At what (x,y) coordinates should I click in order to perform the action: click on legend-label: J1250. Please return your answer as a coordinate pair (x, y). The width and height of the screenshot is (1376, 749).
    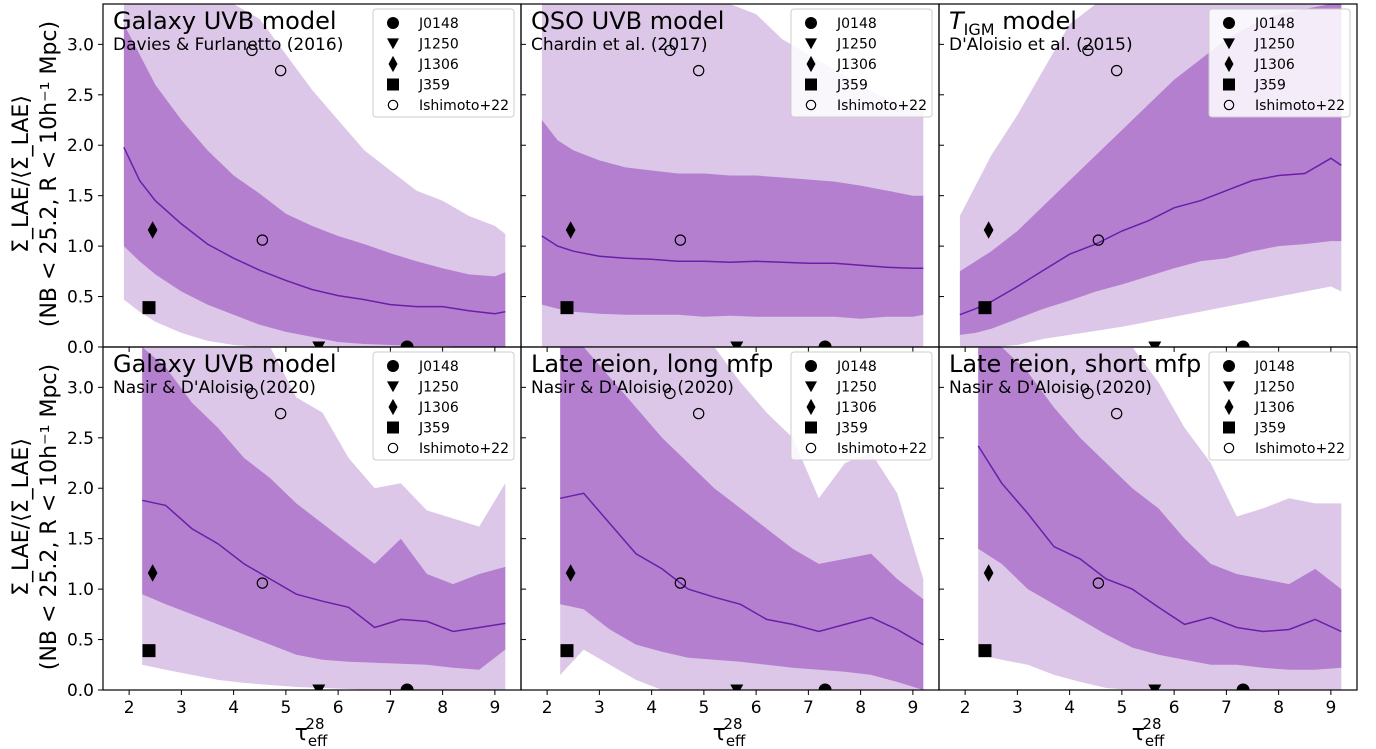
    Looking at the image, I should click on (438, 45).